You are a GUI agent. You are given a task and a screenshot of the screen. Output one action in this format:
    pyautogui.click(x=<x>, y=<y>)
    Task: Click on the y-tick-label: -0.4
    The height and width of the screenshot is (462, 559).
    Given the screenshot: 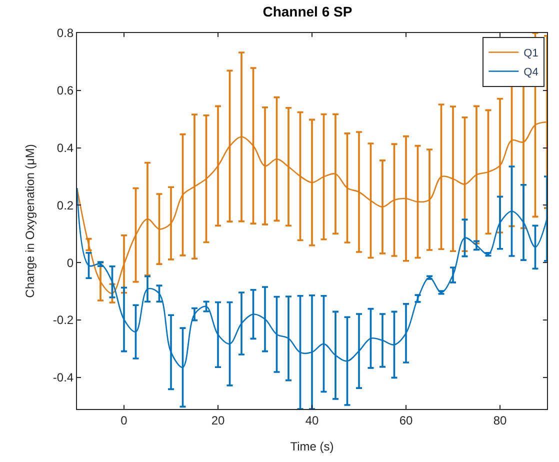 What is the action you would take?
    pyautogui.click(x=63, y=377)
    